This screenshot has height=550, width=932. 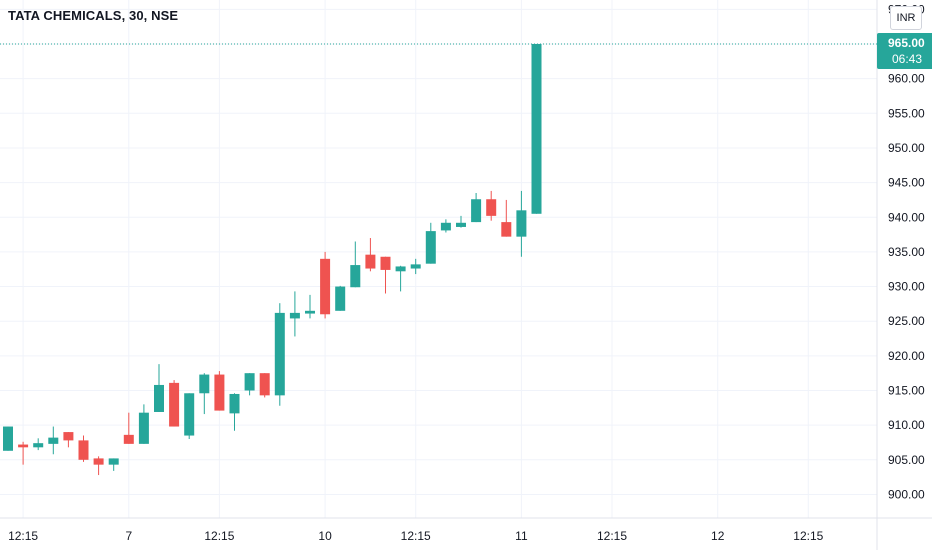 What do you see at coordinates (906, 460) in the screenshot?
I see `price-tick-label: 905.00` at bounding box center [906, 460].